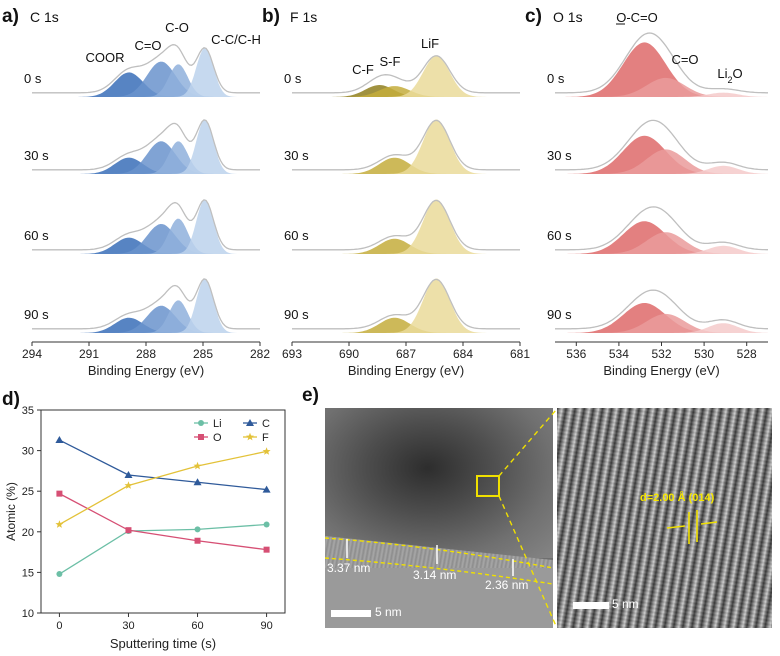 This screenshot has width=780, height=656. Describe the element at coordinates (59, 626) in the screenshot. I see `x-tick-label: 0` at that location.